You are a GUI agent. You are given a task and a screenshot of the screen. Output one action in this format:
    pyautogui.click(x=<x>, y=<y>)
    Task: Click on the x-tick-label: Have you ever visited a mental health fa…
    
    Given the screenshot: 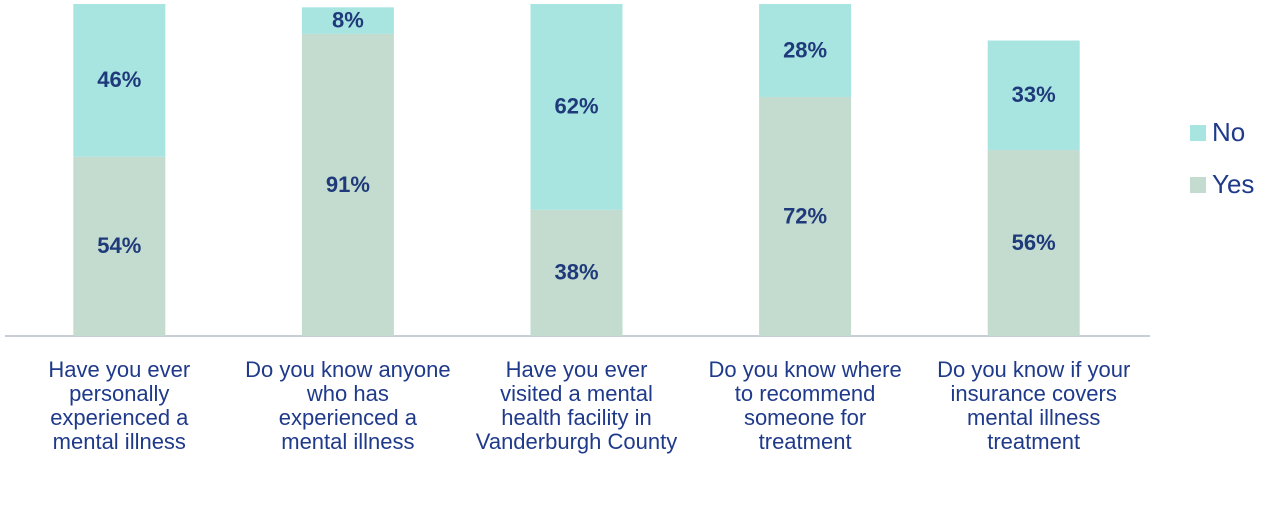 What is the action you would take?
    pyautogui.click(x=576, y=405)
    